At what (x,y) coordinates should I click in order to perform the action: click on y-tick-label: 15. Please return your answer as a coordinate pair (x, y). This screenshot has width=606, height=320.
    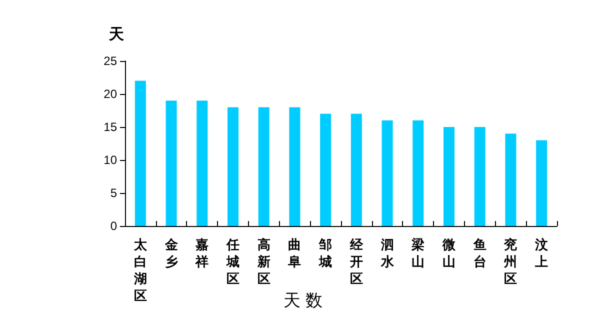
    Looking at the image, I should click on (111, 127).